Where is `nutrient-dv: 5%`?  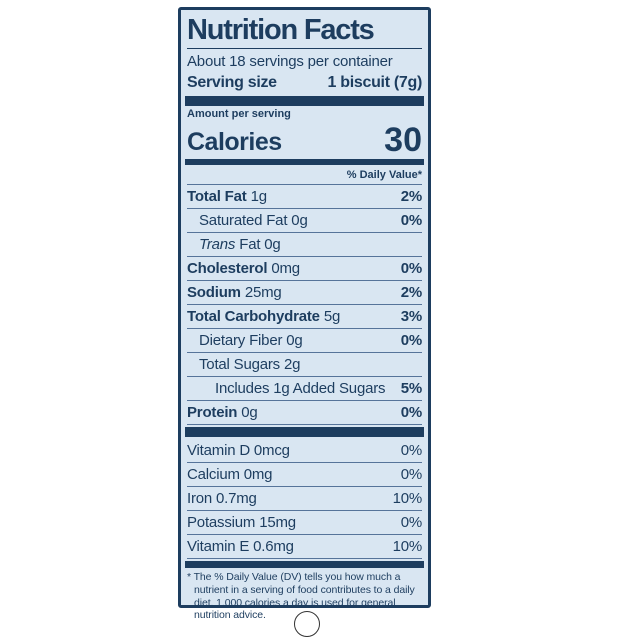 nutrient-dv: 5% is located at coordinates (411, 388).